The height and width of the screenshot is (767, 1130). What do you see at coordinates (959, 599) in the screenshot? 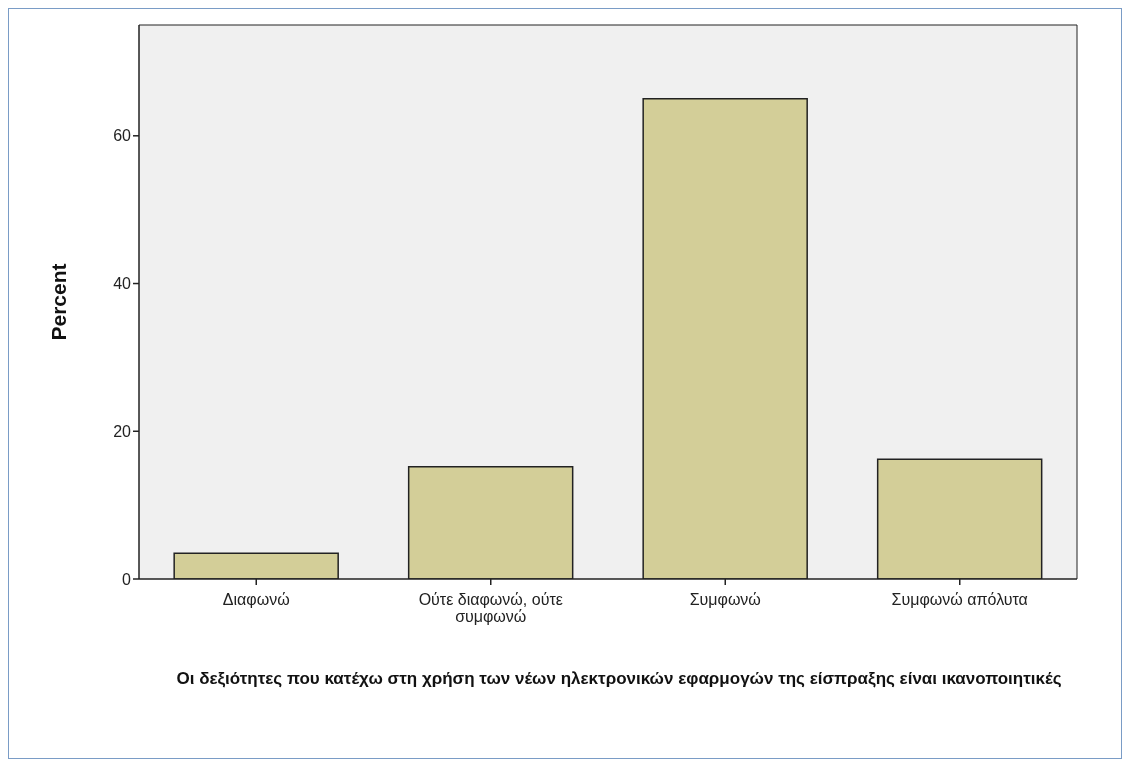
I see `x-tick-label: Συμφωνώ απόλυτα` at bounding box center [959, 599].